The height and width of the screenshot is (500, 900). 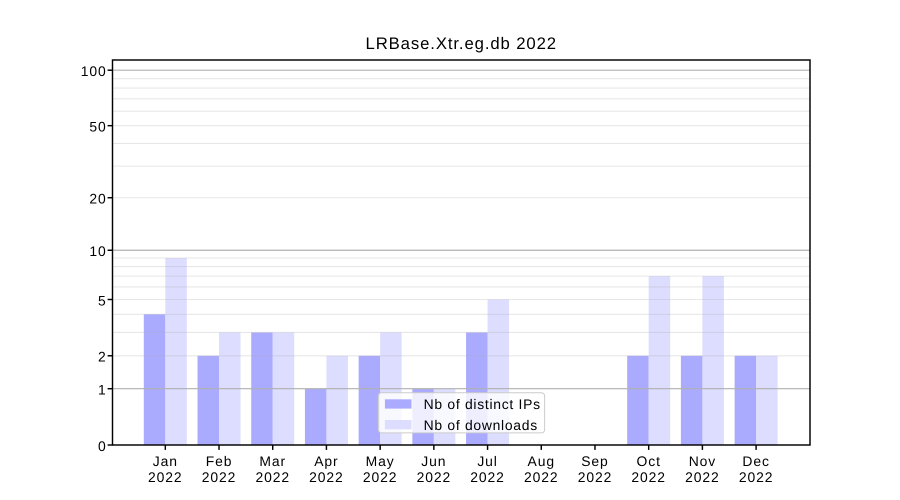 What do you see at coordinates (102, 300) in the screenshot?
I see `svg-text: 5` at bounding box center [102, 300].